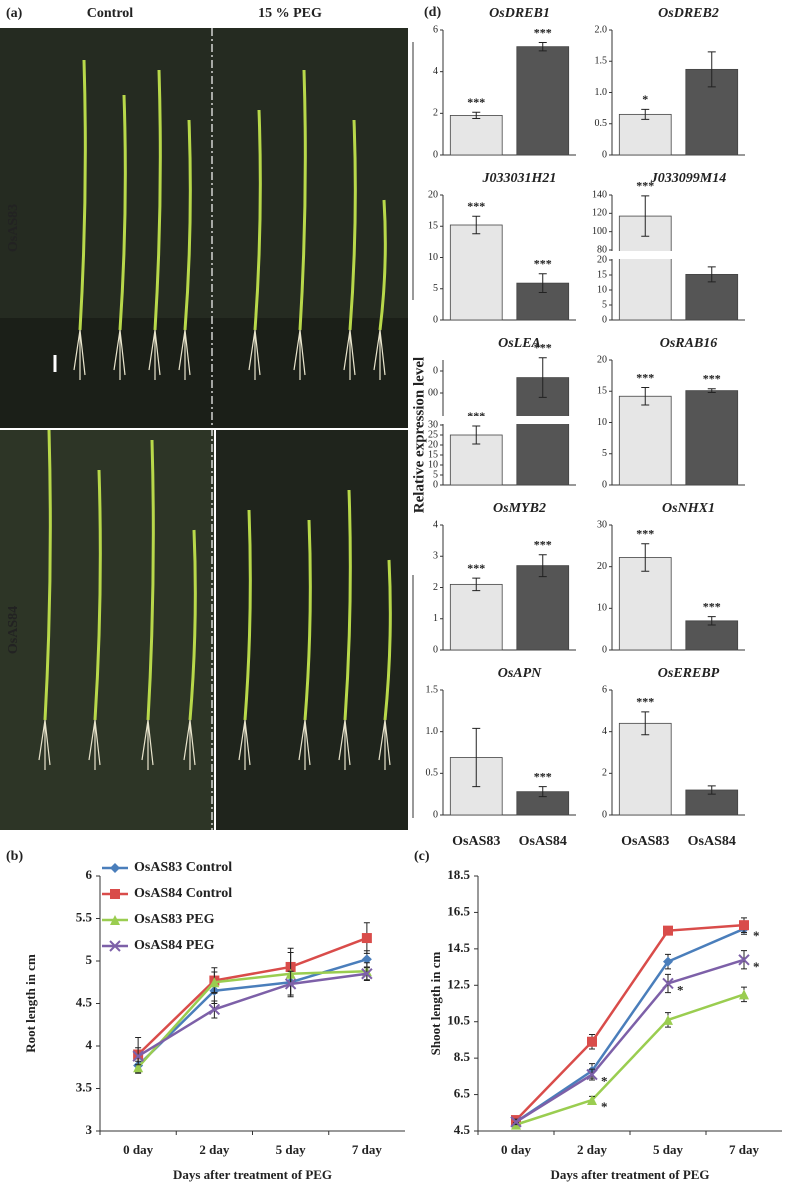  What do you see at coordinates (435, 1004) in the screenshot?
I see `y-axis-label: Shoot length in cm` at bounding box center [435, 1004].